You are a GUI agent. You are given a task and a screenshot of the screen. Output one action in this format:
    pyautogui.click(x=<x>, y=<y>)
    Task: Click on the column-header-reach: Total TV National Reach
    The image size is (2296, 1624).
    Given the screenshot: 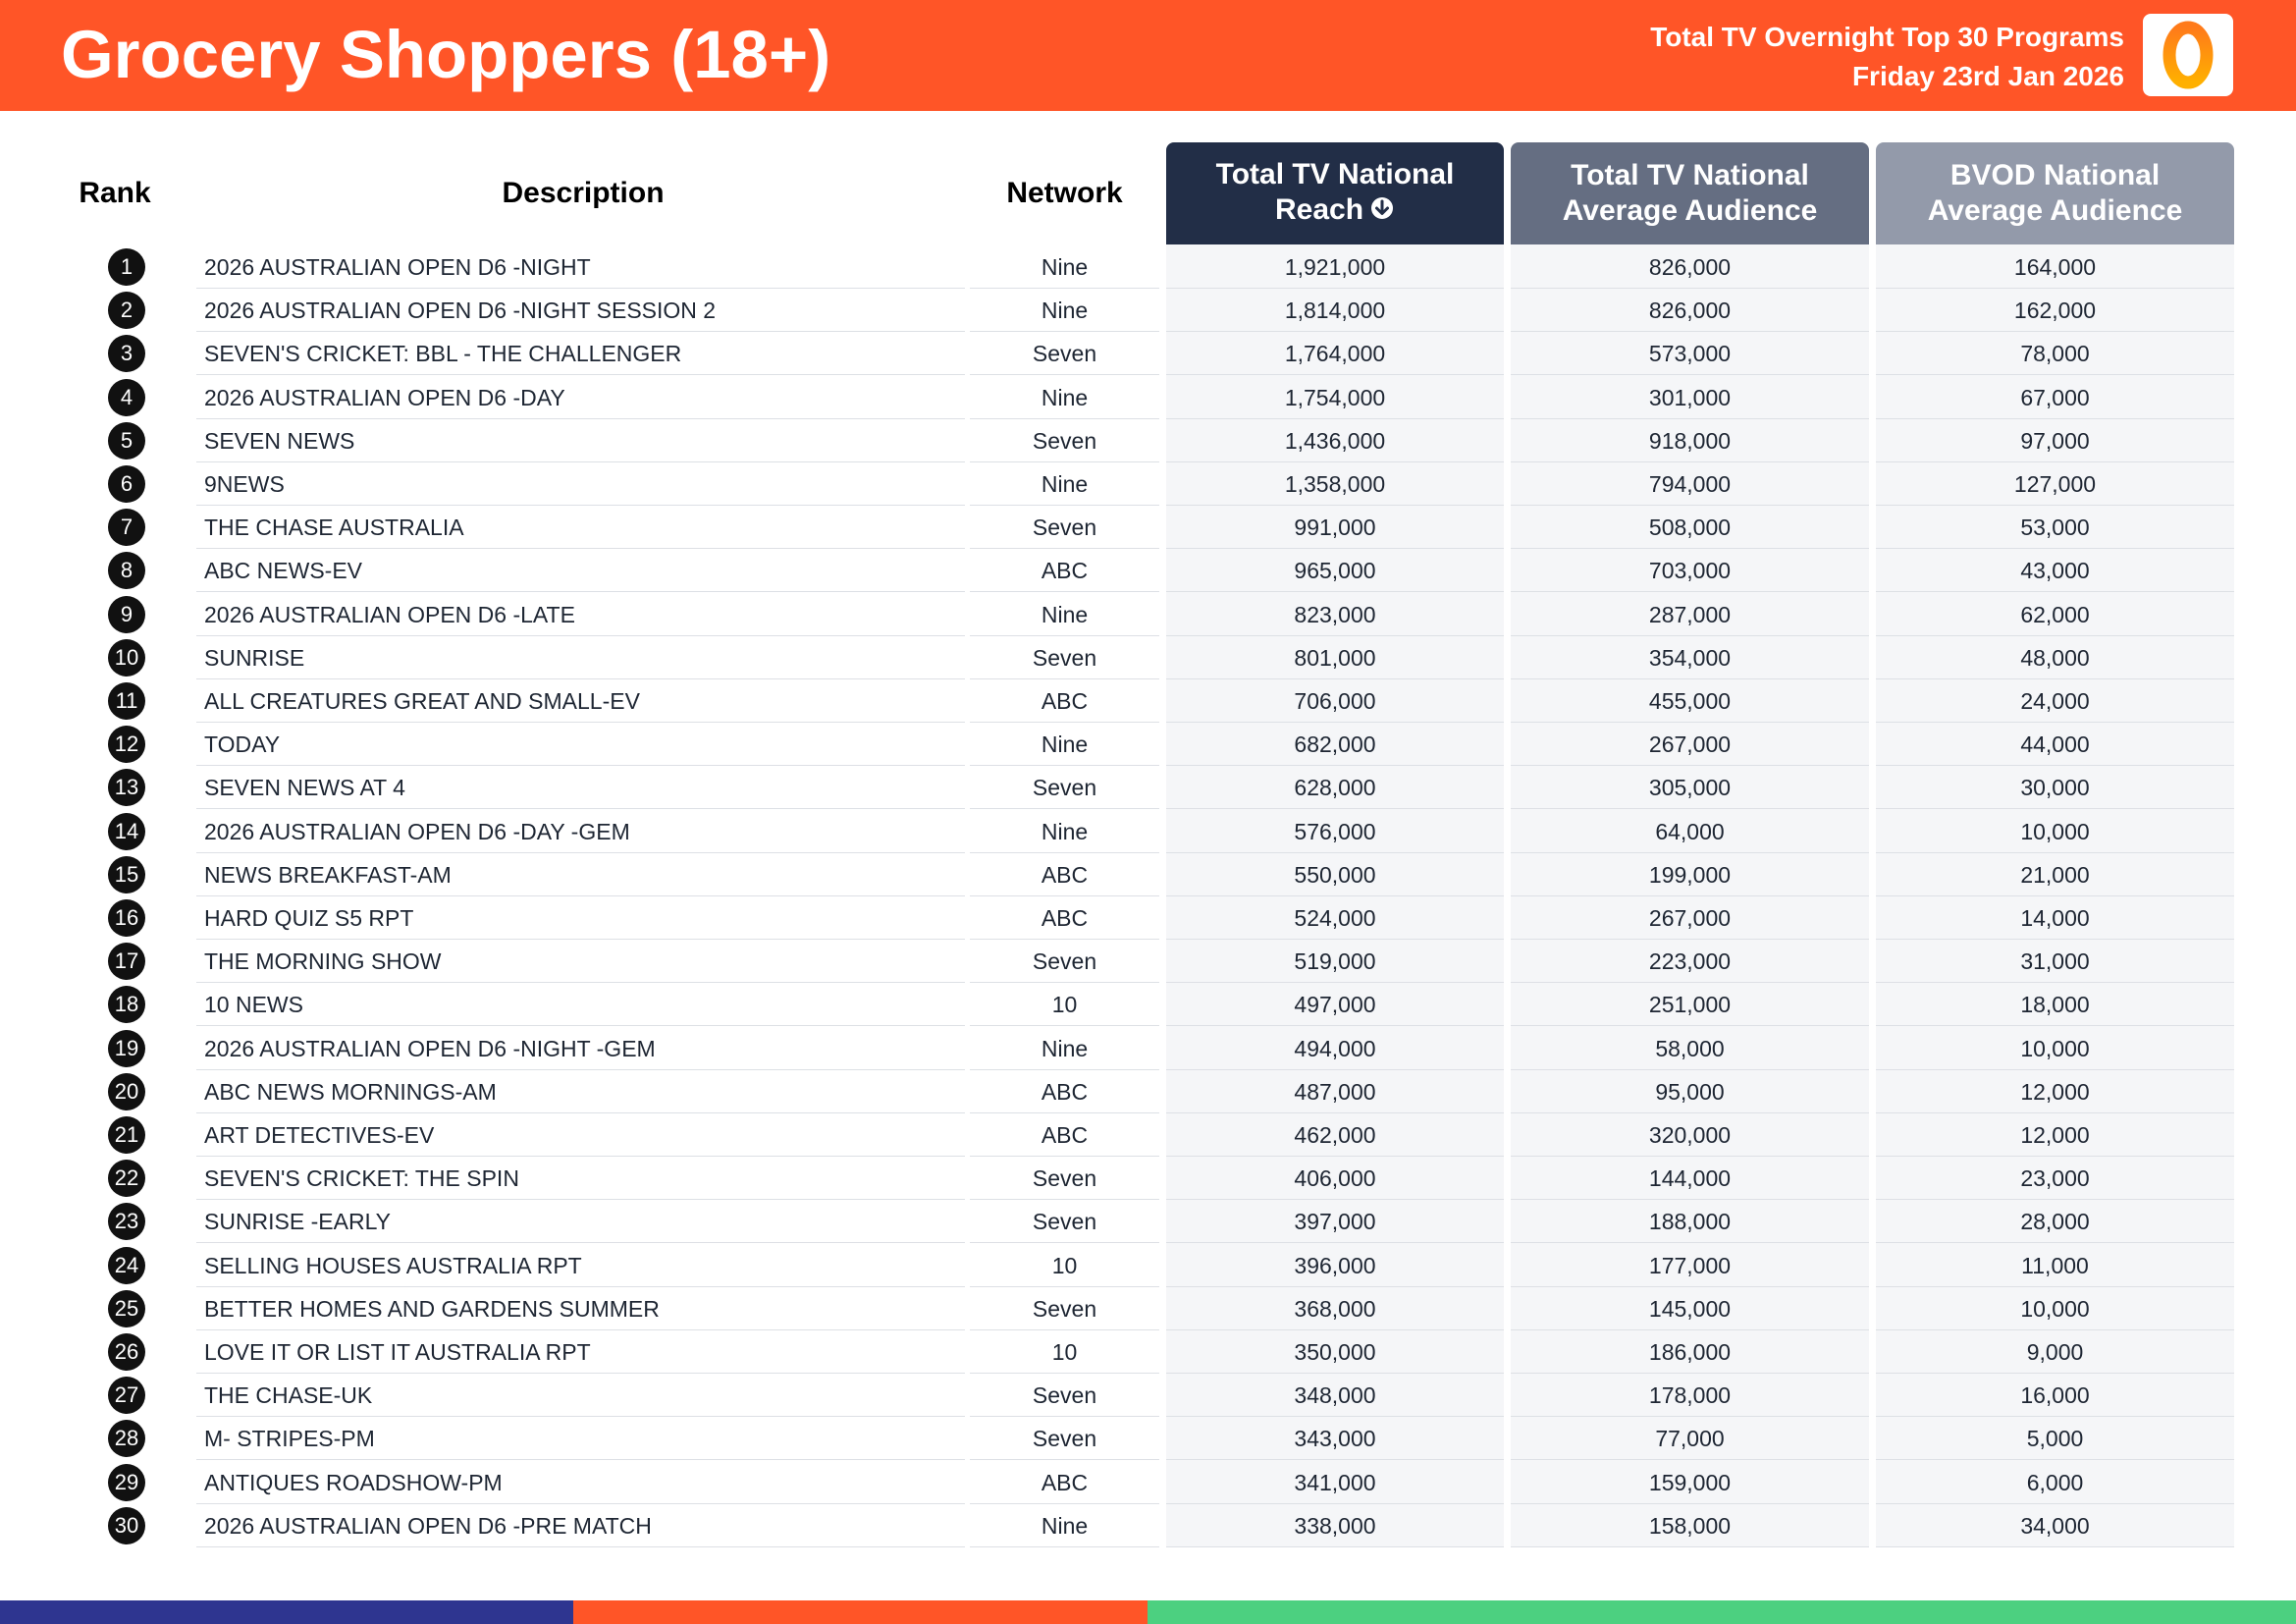 What is the action you would take?
    pyautogui.click(x=1335, y=193)
    